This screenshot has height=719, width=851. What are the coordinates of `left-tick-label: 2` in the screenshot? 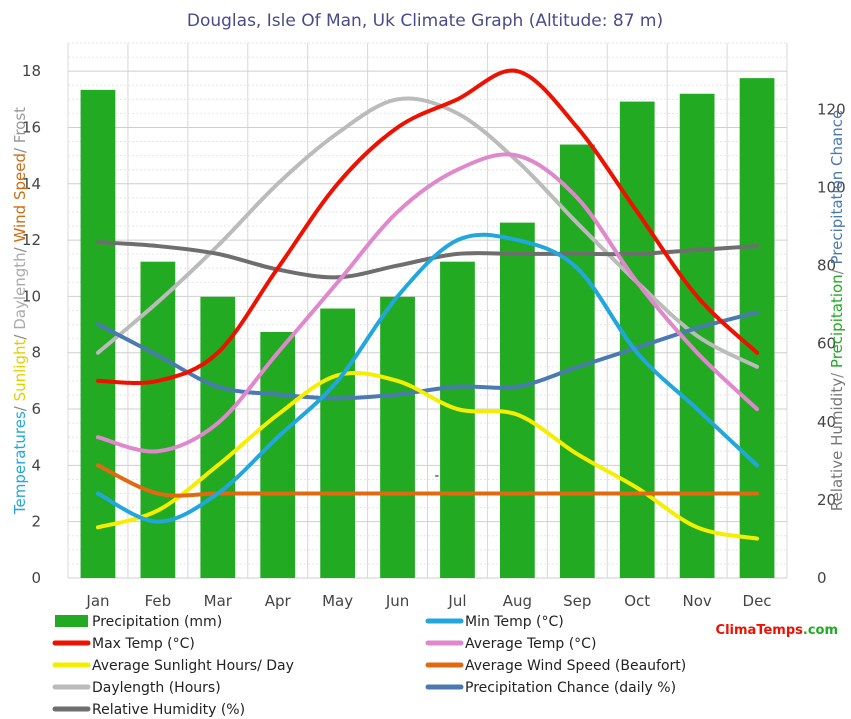 It's located at (36, 522).